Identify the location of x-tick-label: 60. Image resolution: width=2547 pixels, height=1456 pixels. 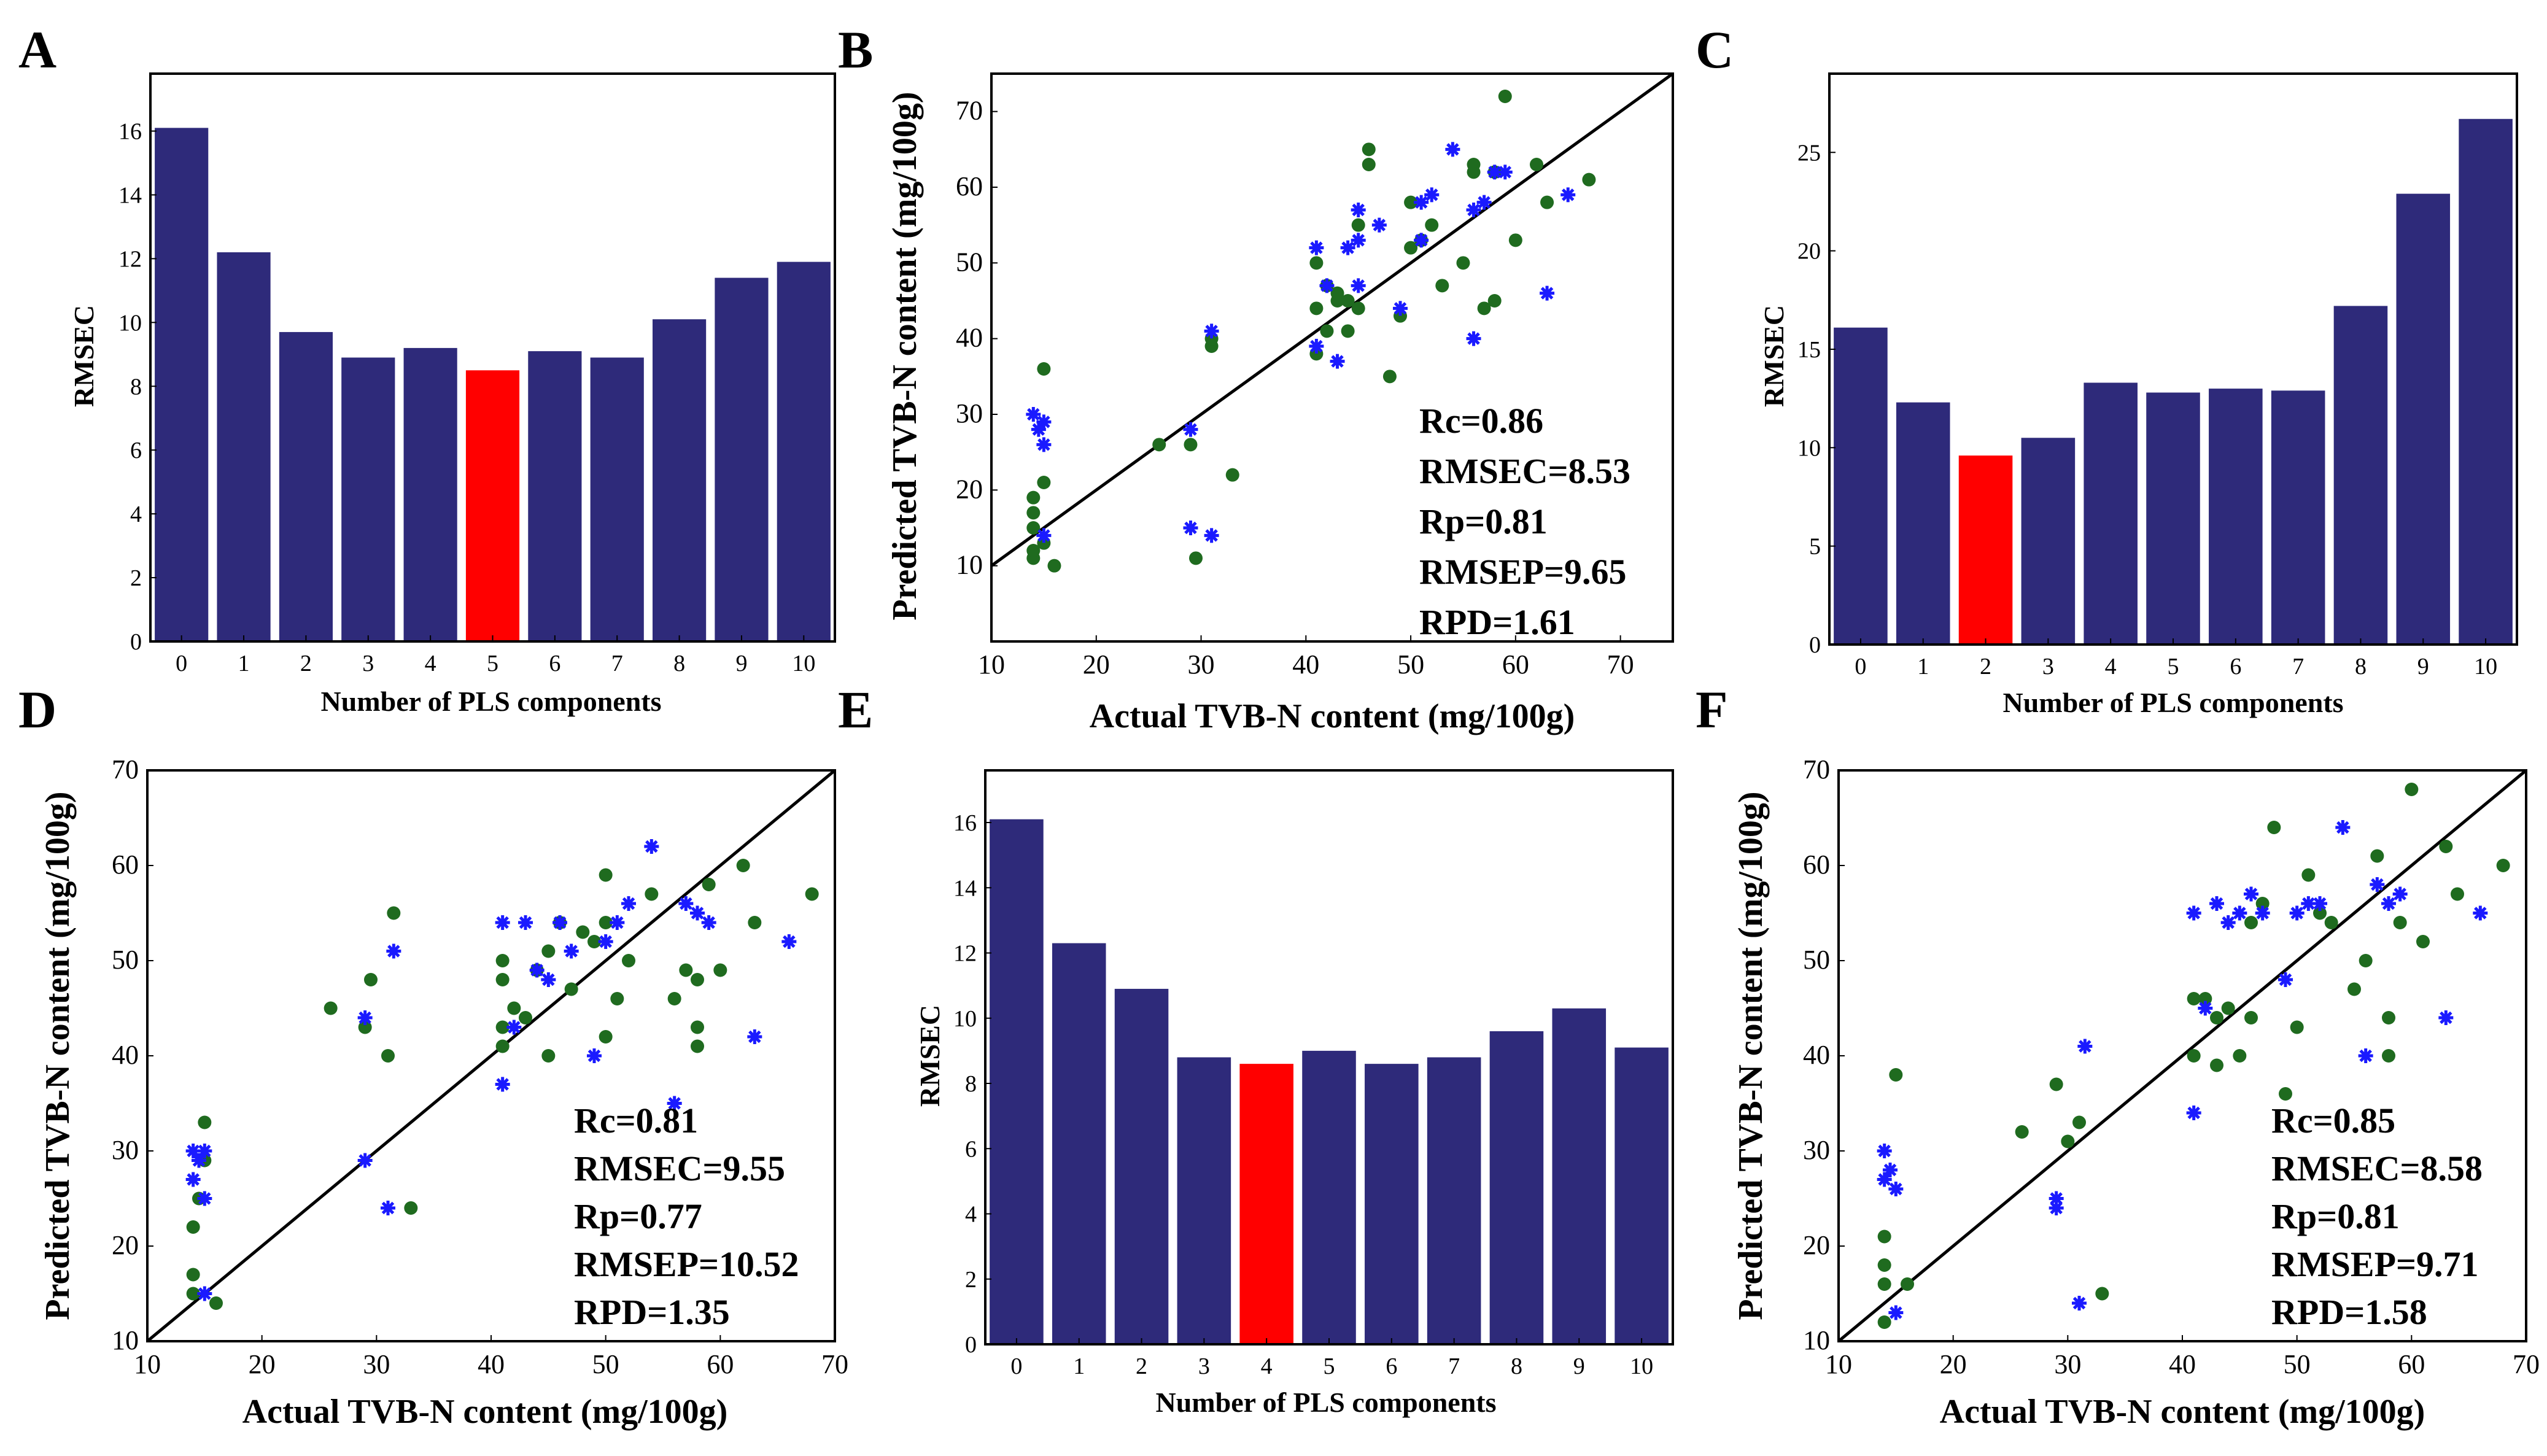
(1515, 664).